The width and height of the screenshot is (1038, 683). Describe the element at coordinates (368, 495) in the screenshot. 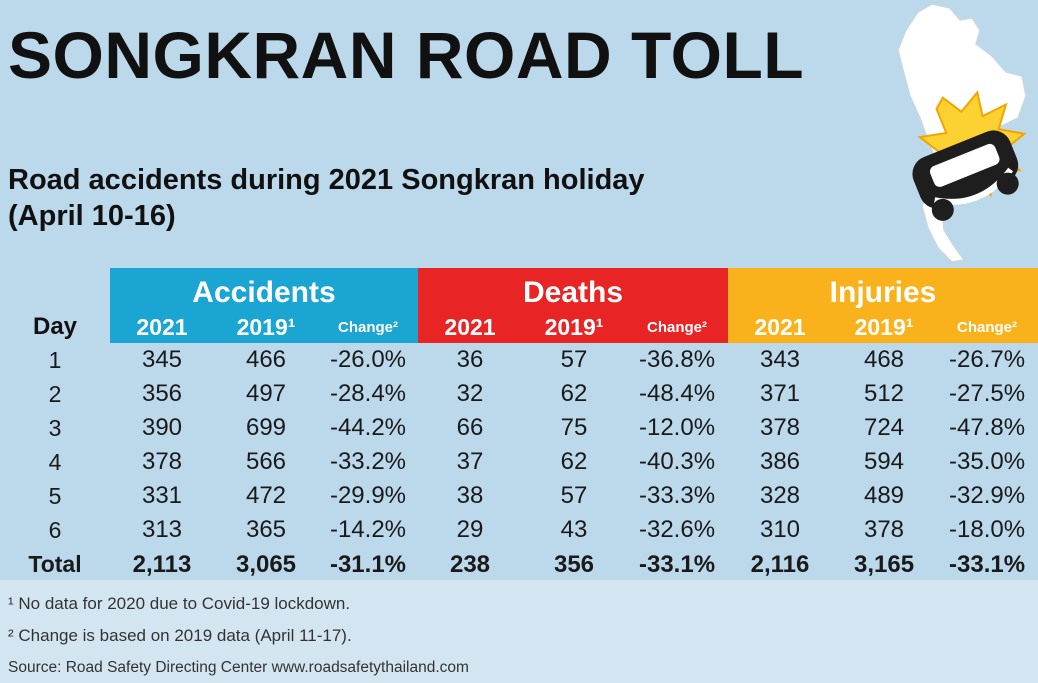

I see `value-cell: -29.9%` at that location.